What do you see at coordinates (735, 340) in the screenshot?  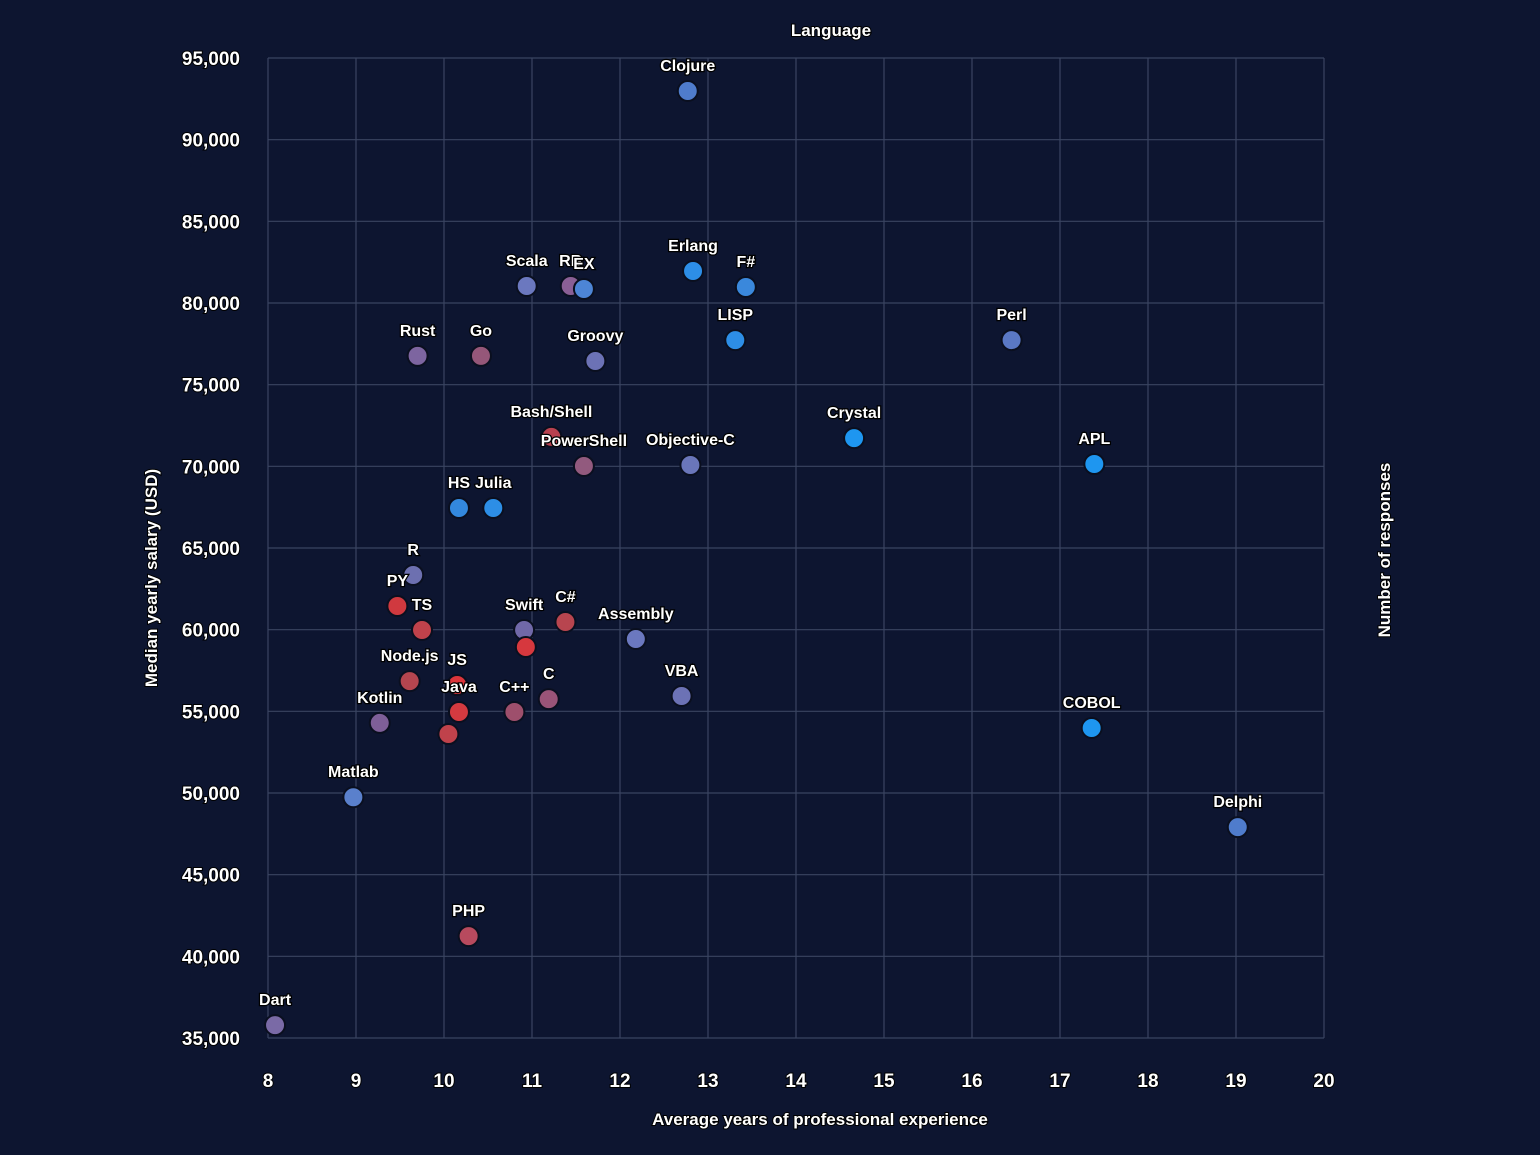 I see `point-lisp` at bounding box center [735, 340].